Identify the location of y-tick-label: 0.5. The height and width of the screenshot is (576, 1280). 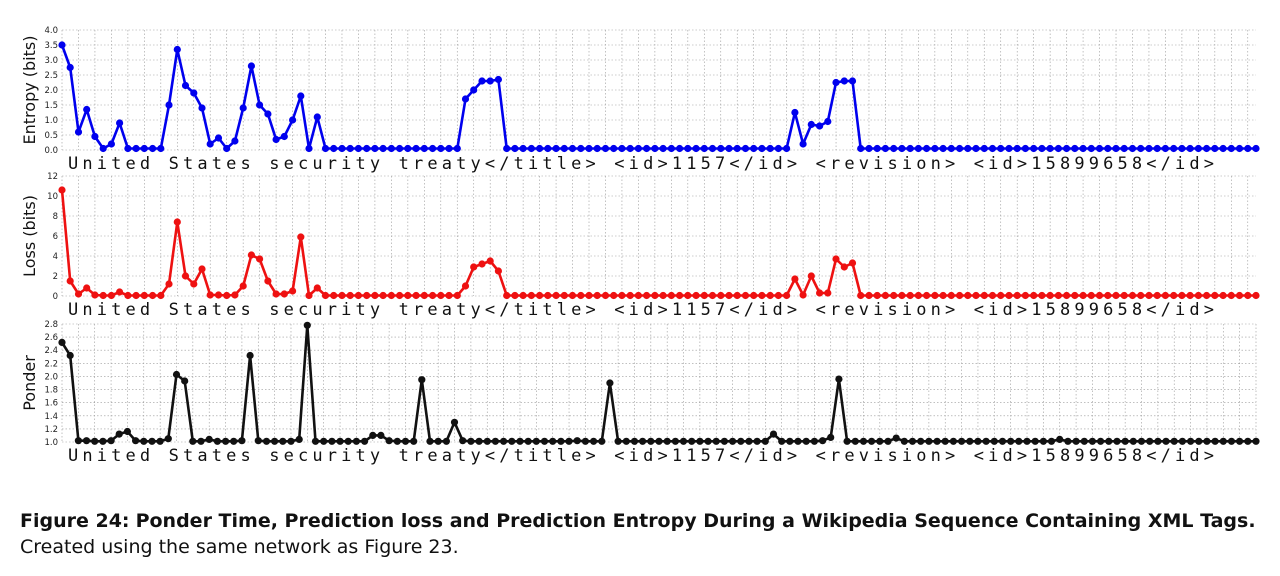
(51, 136).